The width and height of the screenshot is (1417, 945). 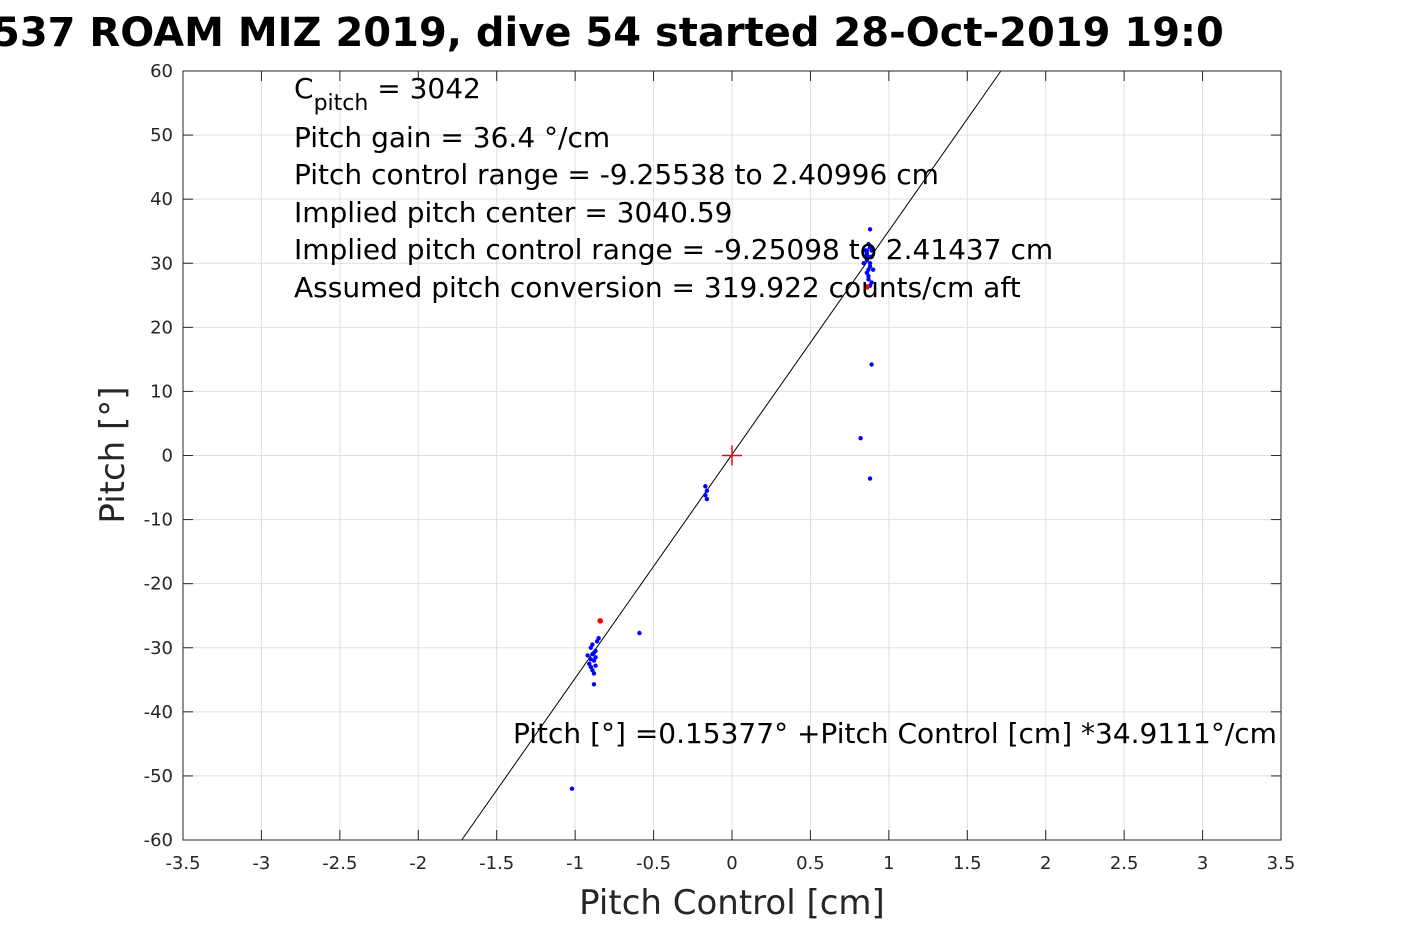 I want to click on x-tick-label: -1, so click(x=575, y=863).